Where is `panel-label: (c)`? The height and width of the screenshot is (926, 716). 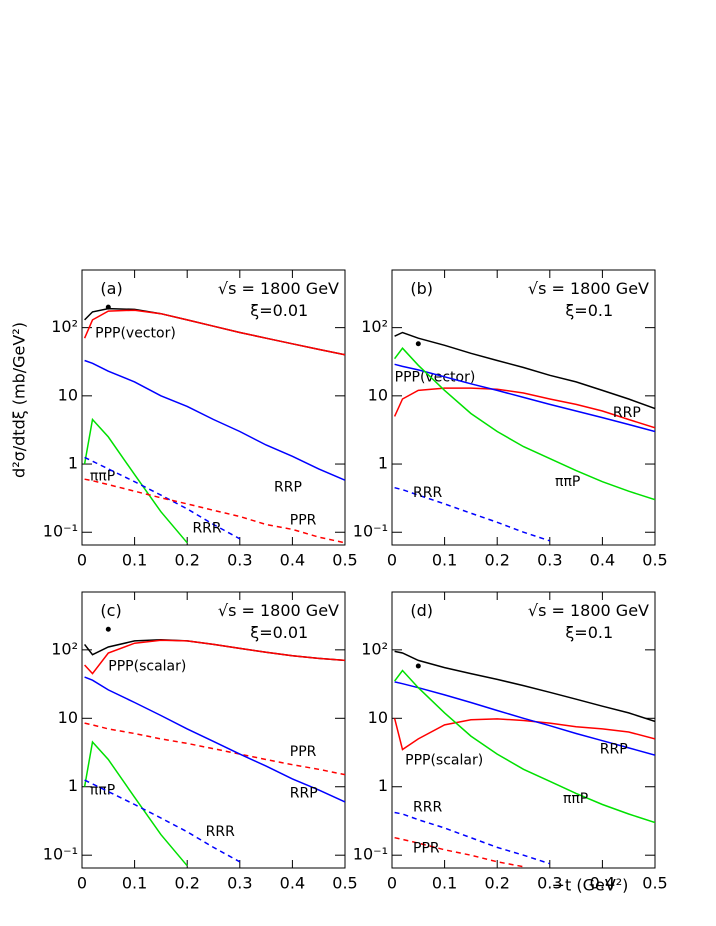
panel-label: (c) is located at coordinates (110, 610).